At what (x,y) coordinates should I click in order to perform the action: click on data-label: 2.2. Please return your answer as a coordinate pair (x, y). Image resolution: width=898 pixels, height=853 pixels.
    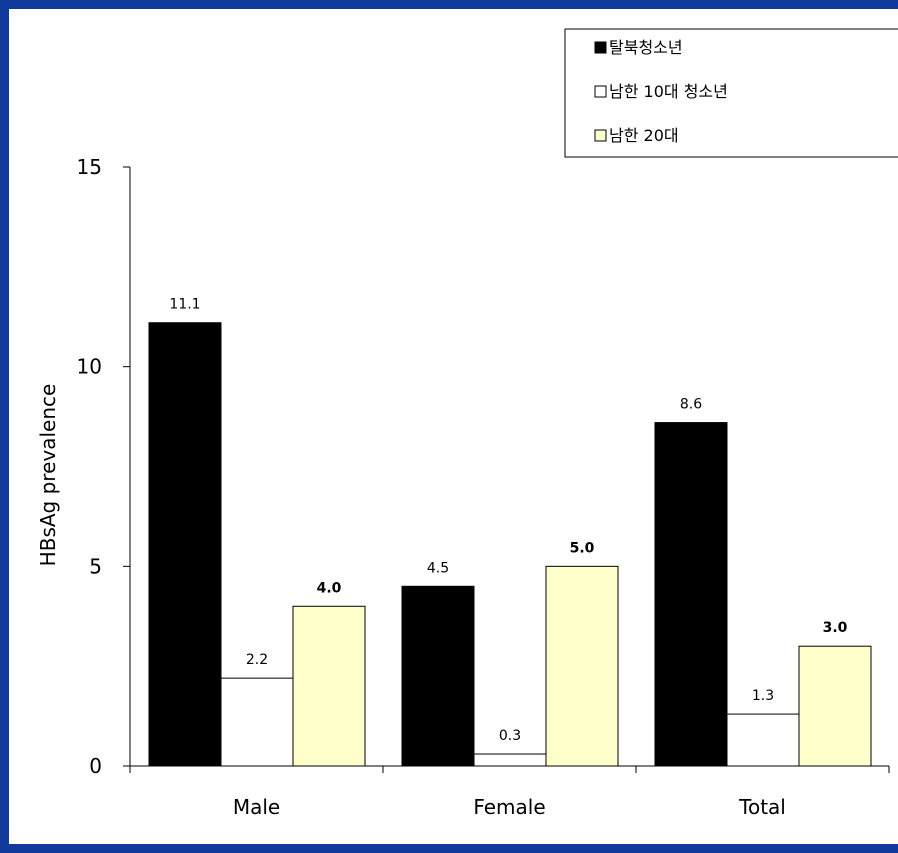
    Looking at the image, I should click on (257, 660).